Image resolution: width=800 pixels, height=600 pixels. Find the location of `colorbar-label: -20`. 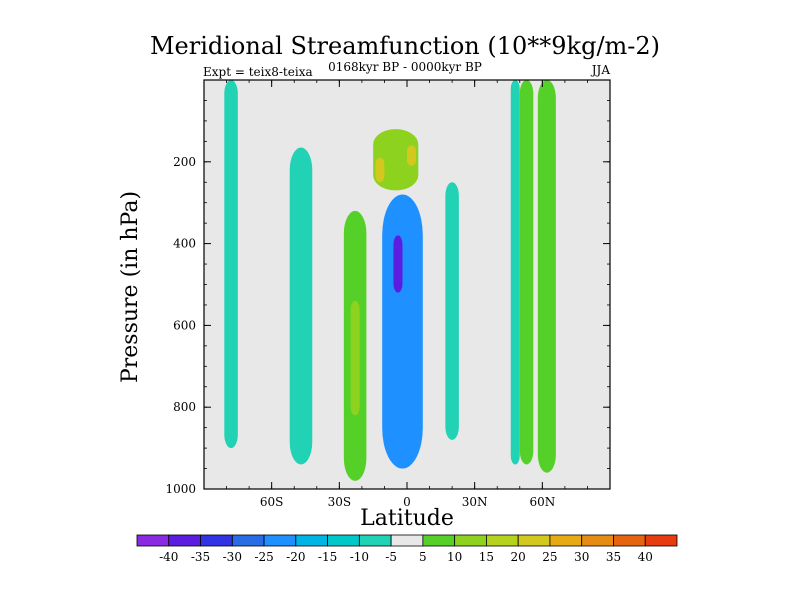

colorbar-label: -20 is located at coordinates (295, 557).